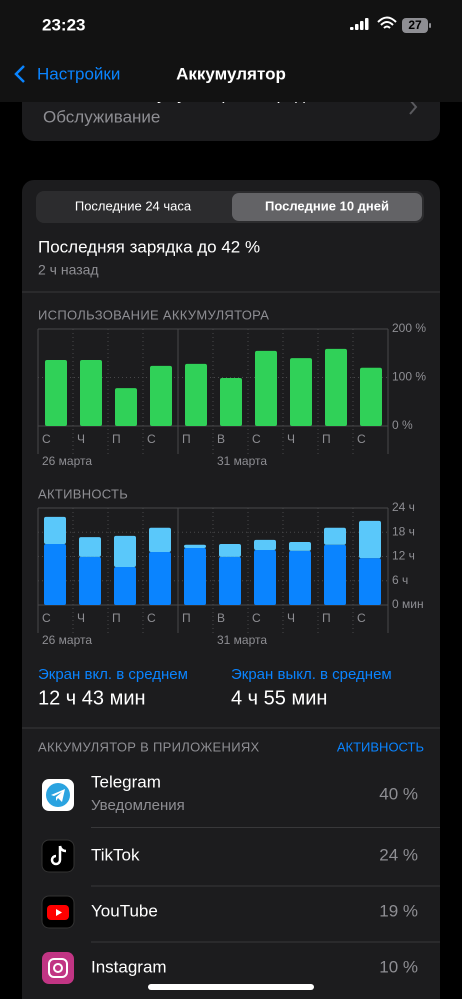 The image size is (462, 999). I want to click on app-name: YouTube, so click(124, 910).